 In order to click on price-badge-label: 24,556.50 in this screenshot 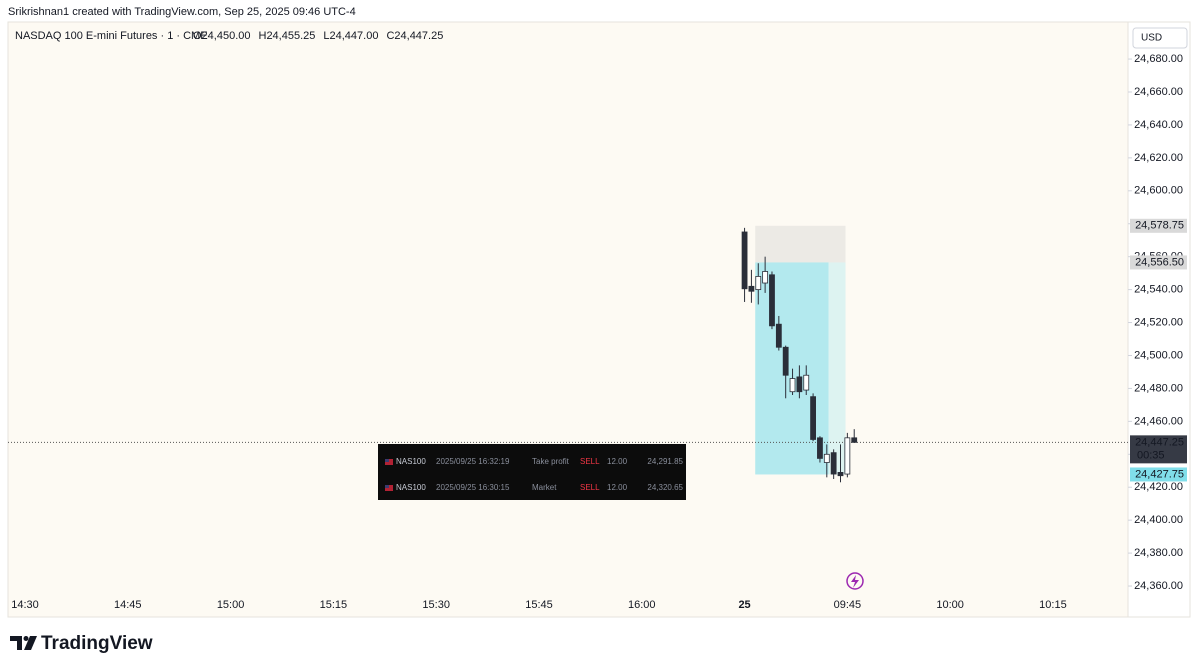, I will do `click(1159, 262)`.